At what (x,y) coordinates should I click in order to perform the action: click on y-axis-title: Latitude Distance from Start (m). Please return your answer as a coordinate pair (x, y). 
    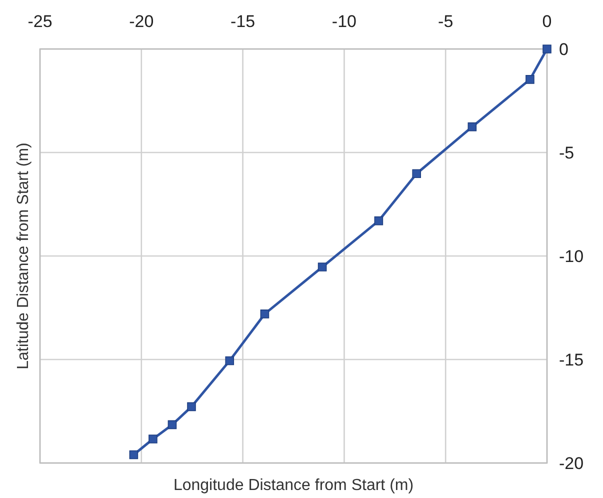
    Looking at the image, I should click on (23, 256).